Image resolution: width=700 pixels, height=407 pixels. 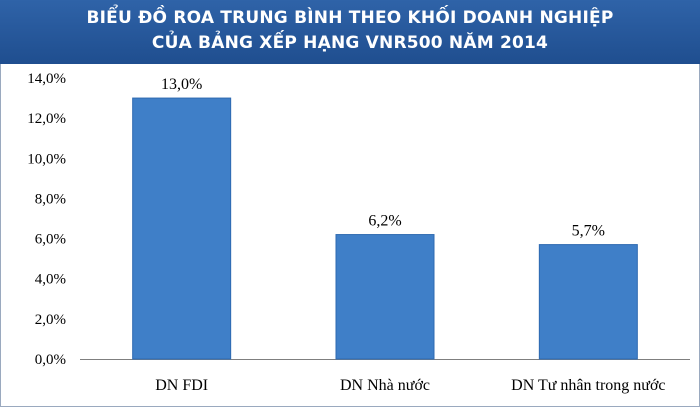 I want to click on y-tick-label: 0,0%, so click(x=50, y=360).